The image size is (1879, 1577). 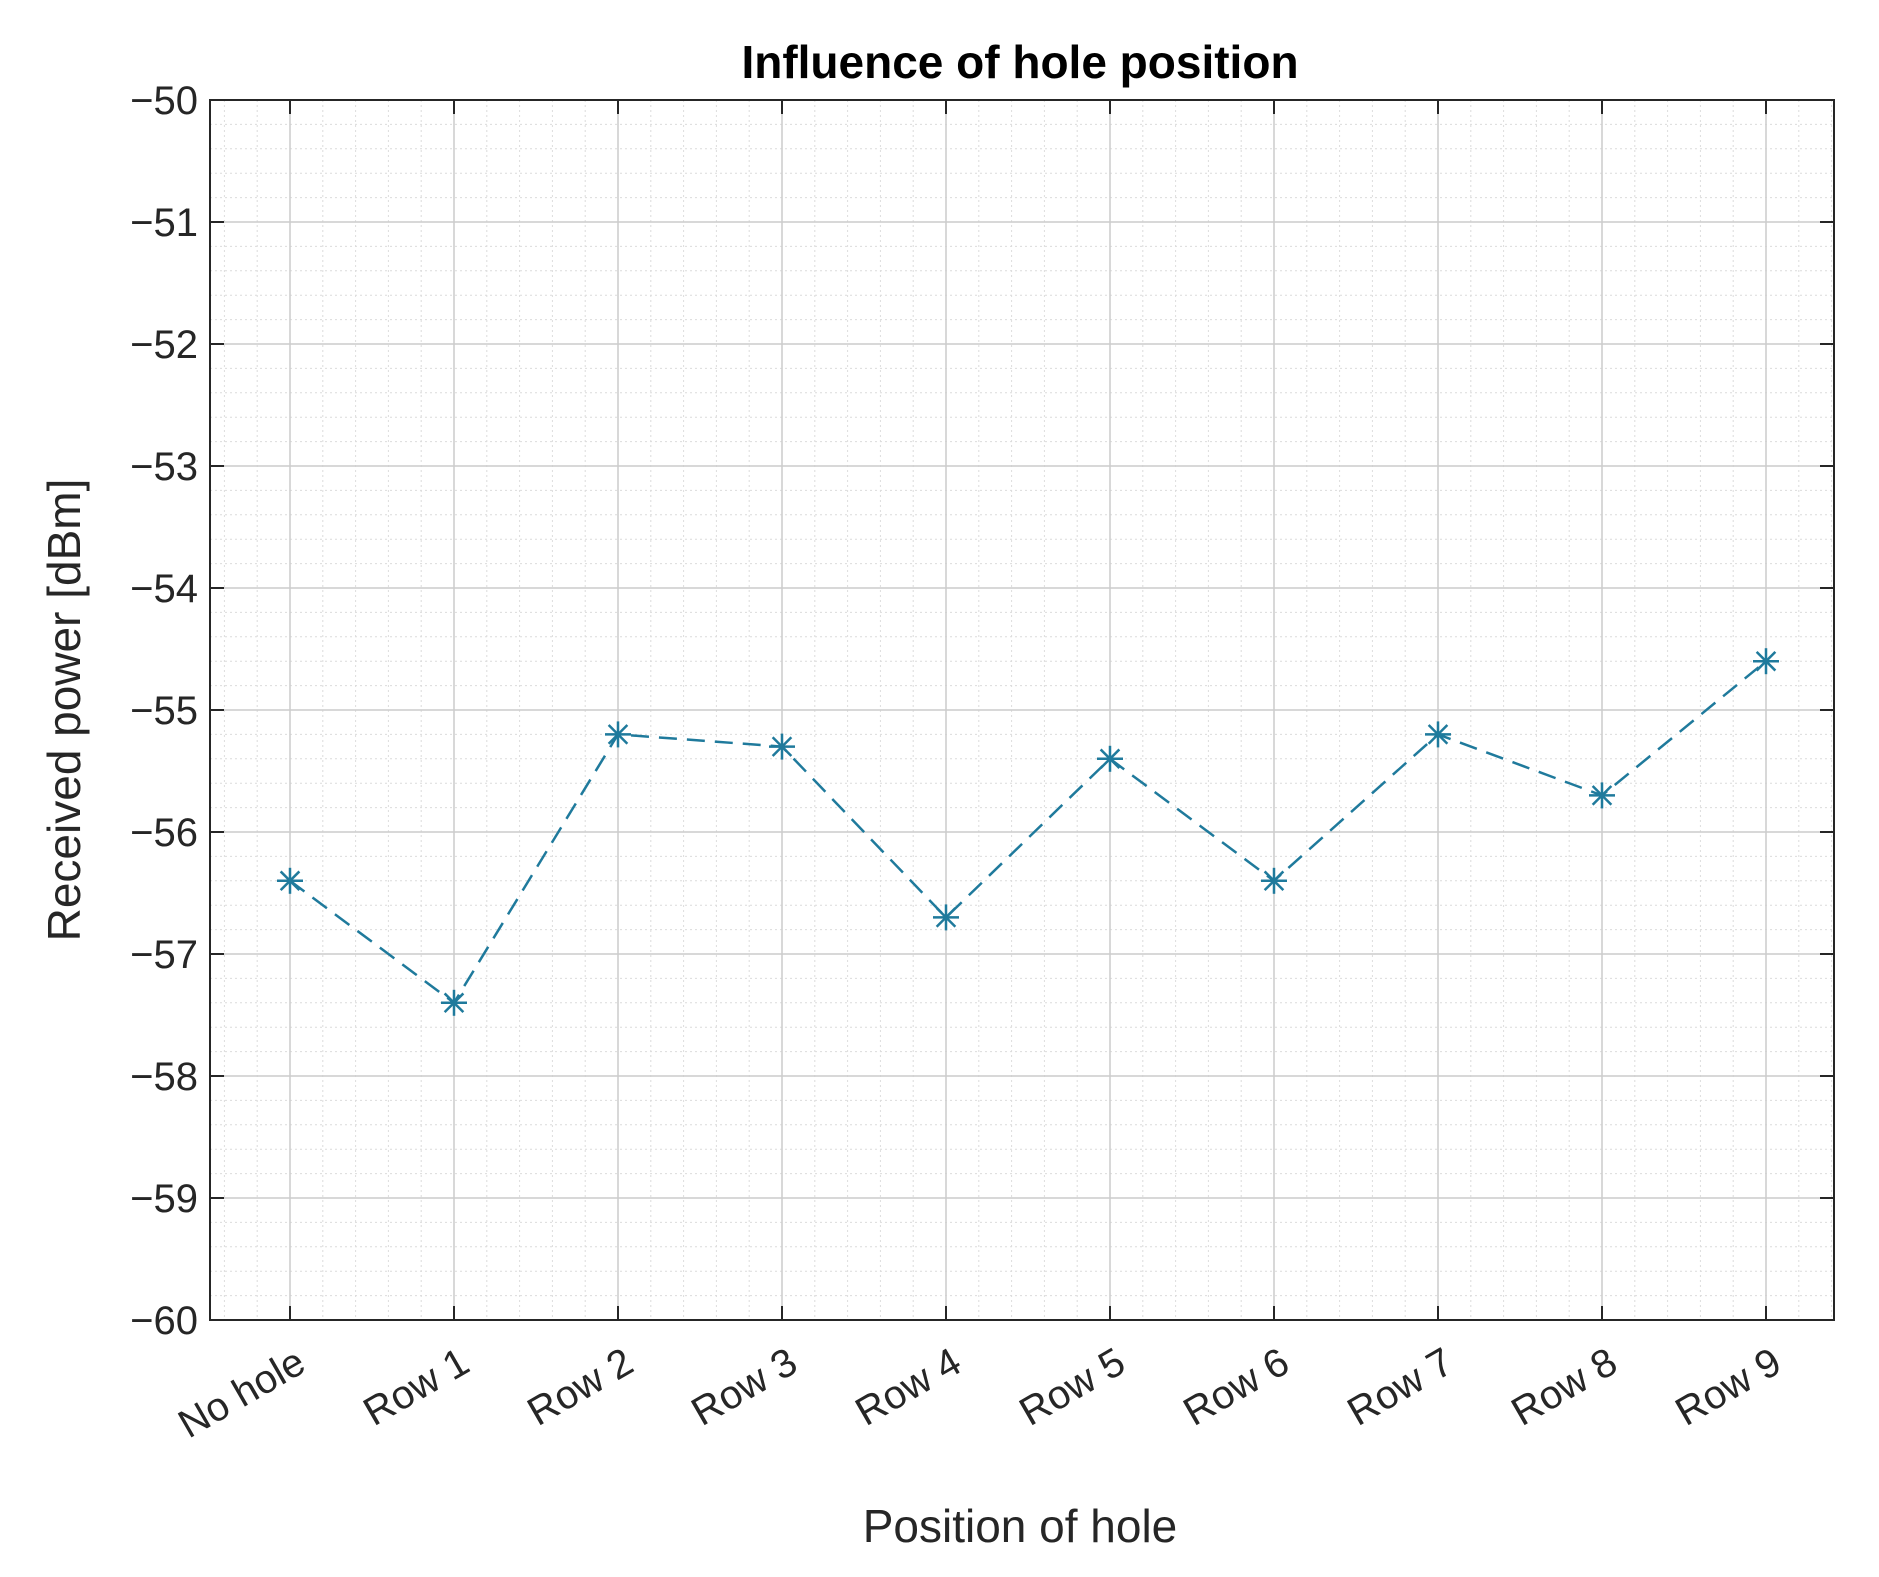 What do you see at coordinates (164, 1321) in the screenshot?
I see `y-tick-label: −60` at bounding box center [164, 1321].